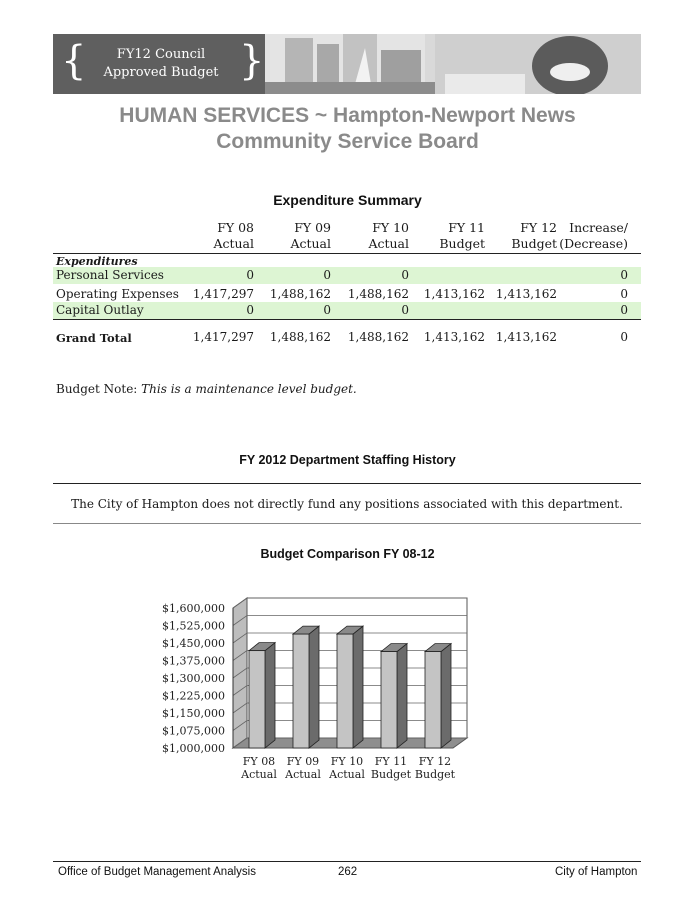 The width and height of the screenshot is (695, 900). I want to click on row-label-capital-outlay: Capital Outlay, so click(100, 310).